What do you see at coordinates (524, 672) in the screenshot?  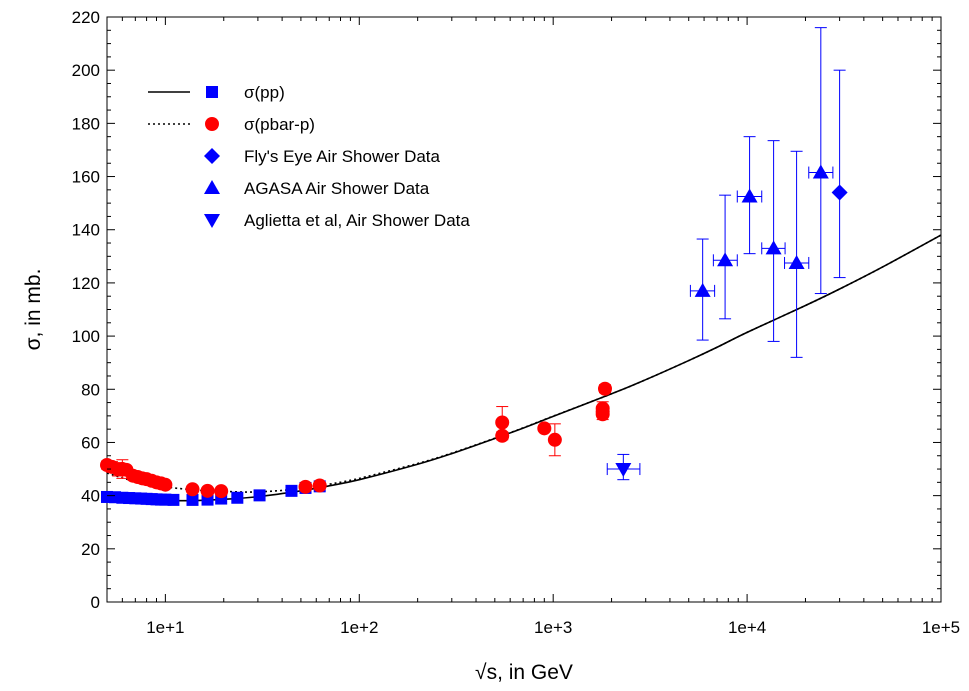 I see `x-axis-title: √s, in GeV` at bounding box center [524, 672].